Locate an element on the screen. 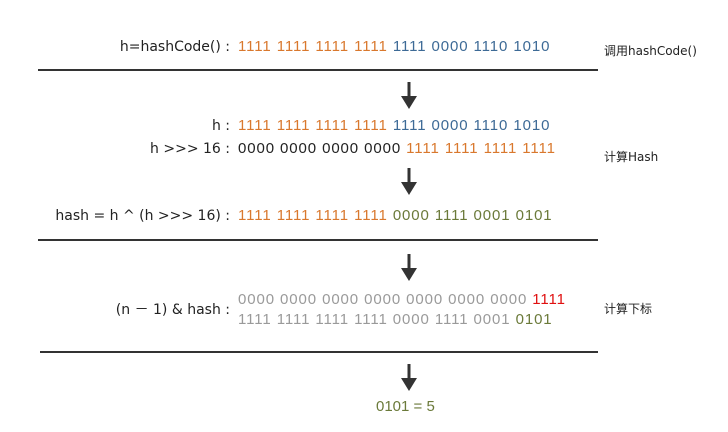 This screenshot has height=432, width=728. row: 1111 1111 1111 1111 0000 1111 0001 0101 is located at coordinates (300, 320).